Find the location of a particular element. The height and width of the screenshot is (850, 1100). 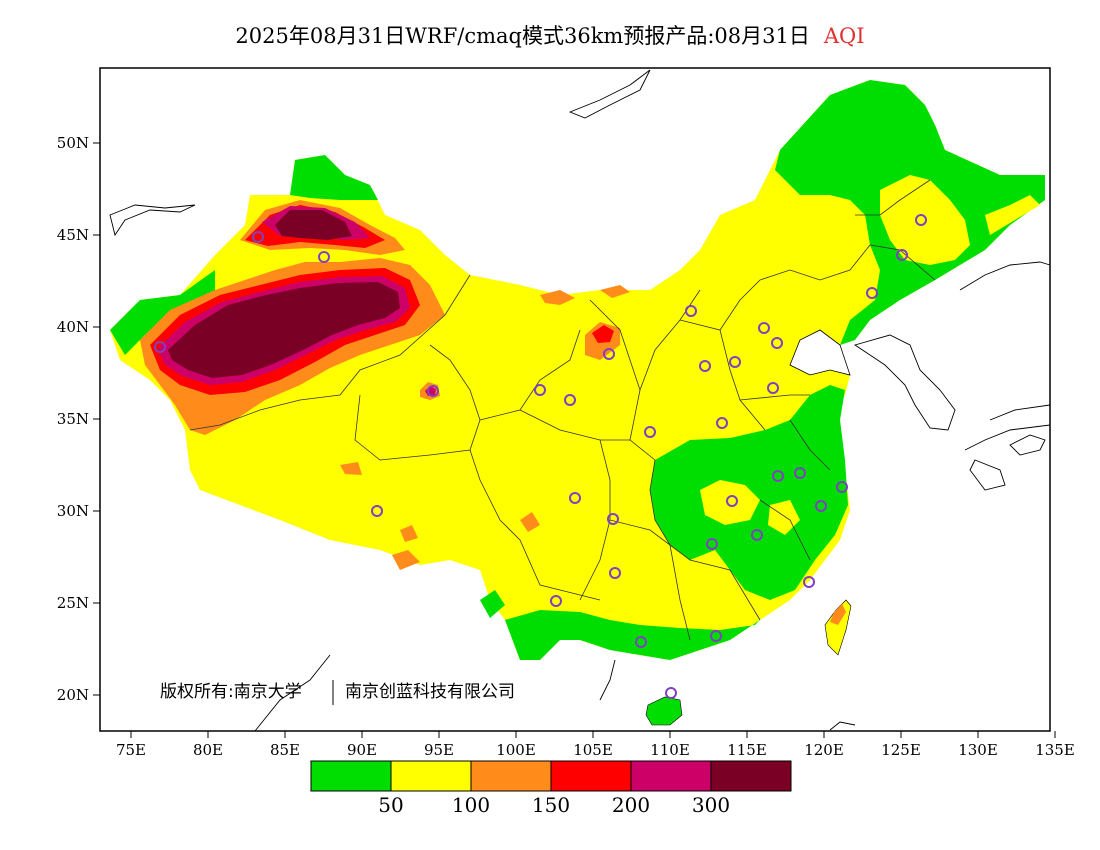

legend-label: 50 is located at coordinates (390, 805).